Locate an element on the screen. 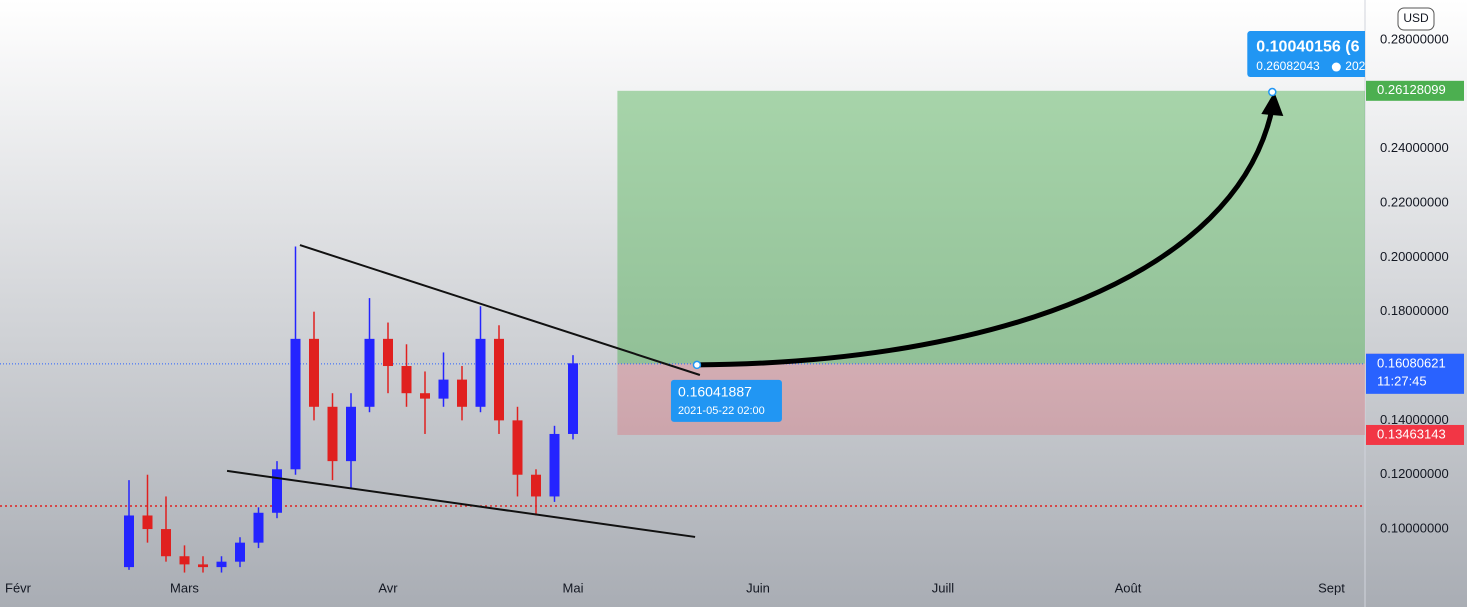 This screenshot has width=1467, height=607. y-tick-label: 0.24000000 is located at coordinates (1414, 147).